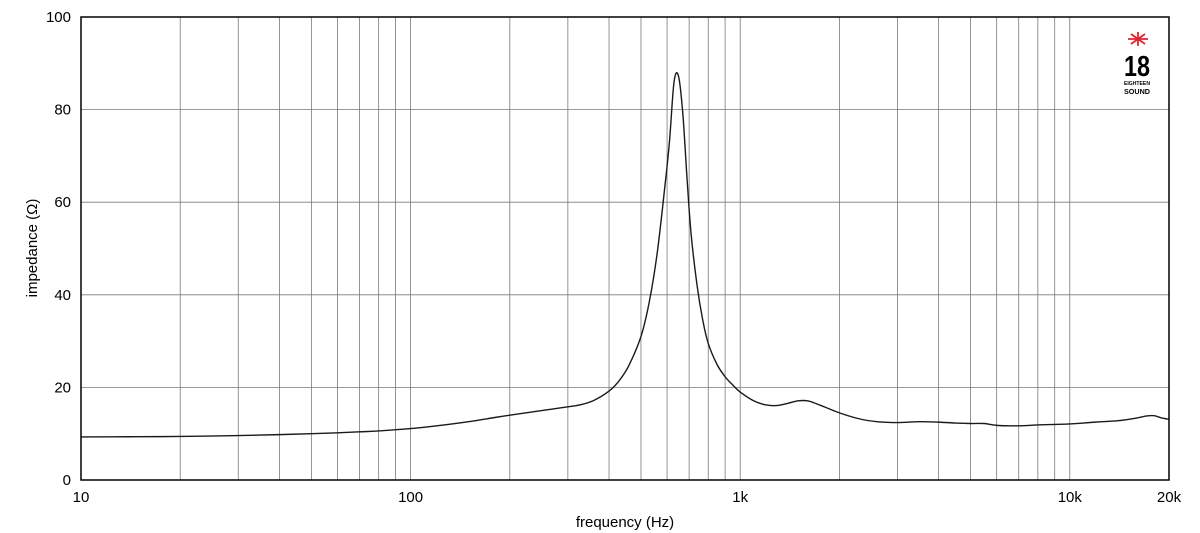 The image size is (1200, 533). What do you see at coordinates (625, 522) in the screenshot?
I see `x-axis-label: frequency (Hz)` at bounding box center [625, 522].